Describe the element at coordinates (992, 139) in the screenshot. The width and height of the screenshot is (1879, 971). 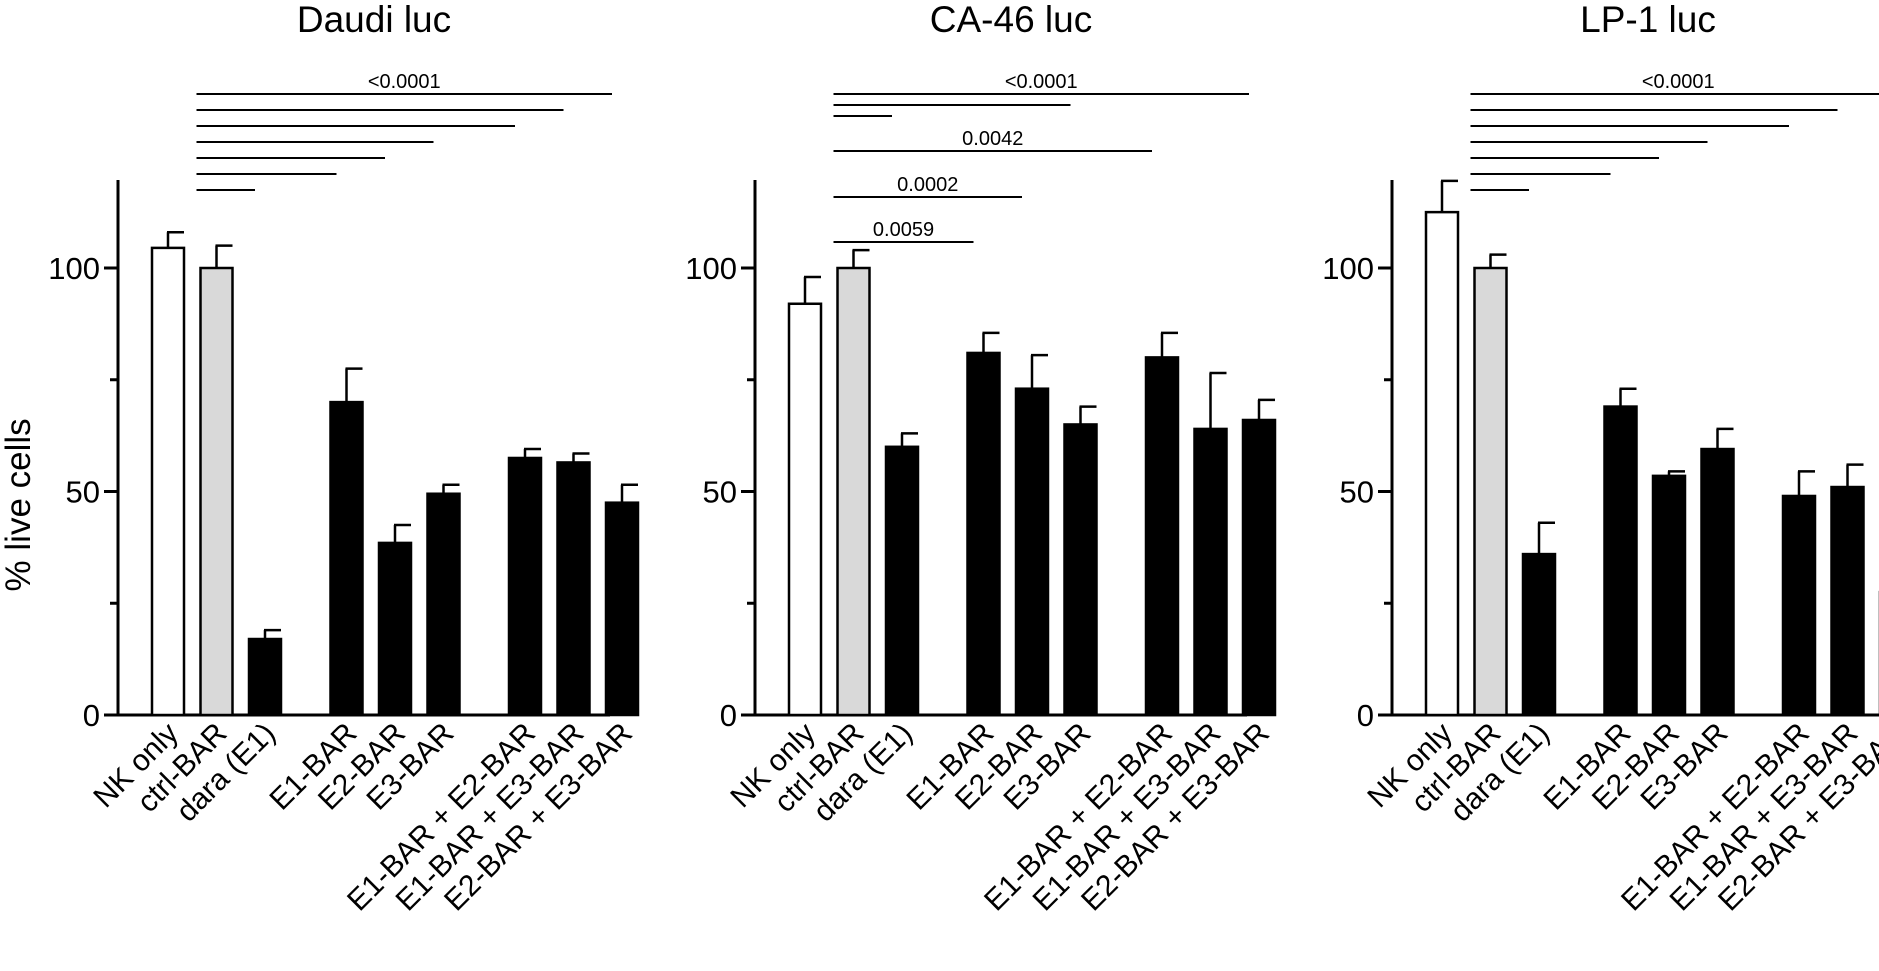
I see `p-value-label: 0.0042` at that location.